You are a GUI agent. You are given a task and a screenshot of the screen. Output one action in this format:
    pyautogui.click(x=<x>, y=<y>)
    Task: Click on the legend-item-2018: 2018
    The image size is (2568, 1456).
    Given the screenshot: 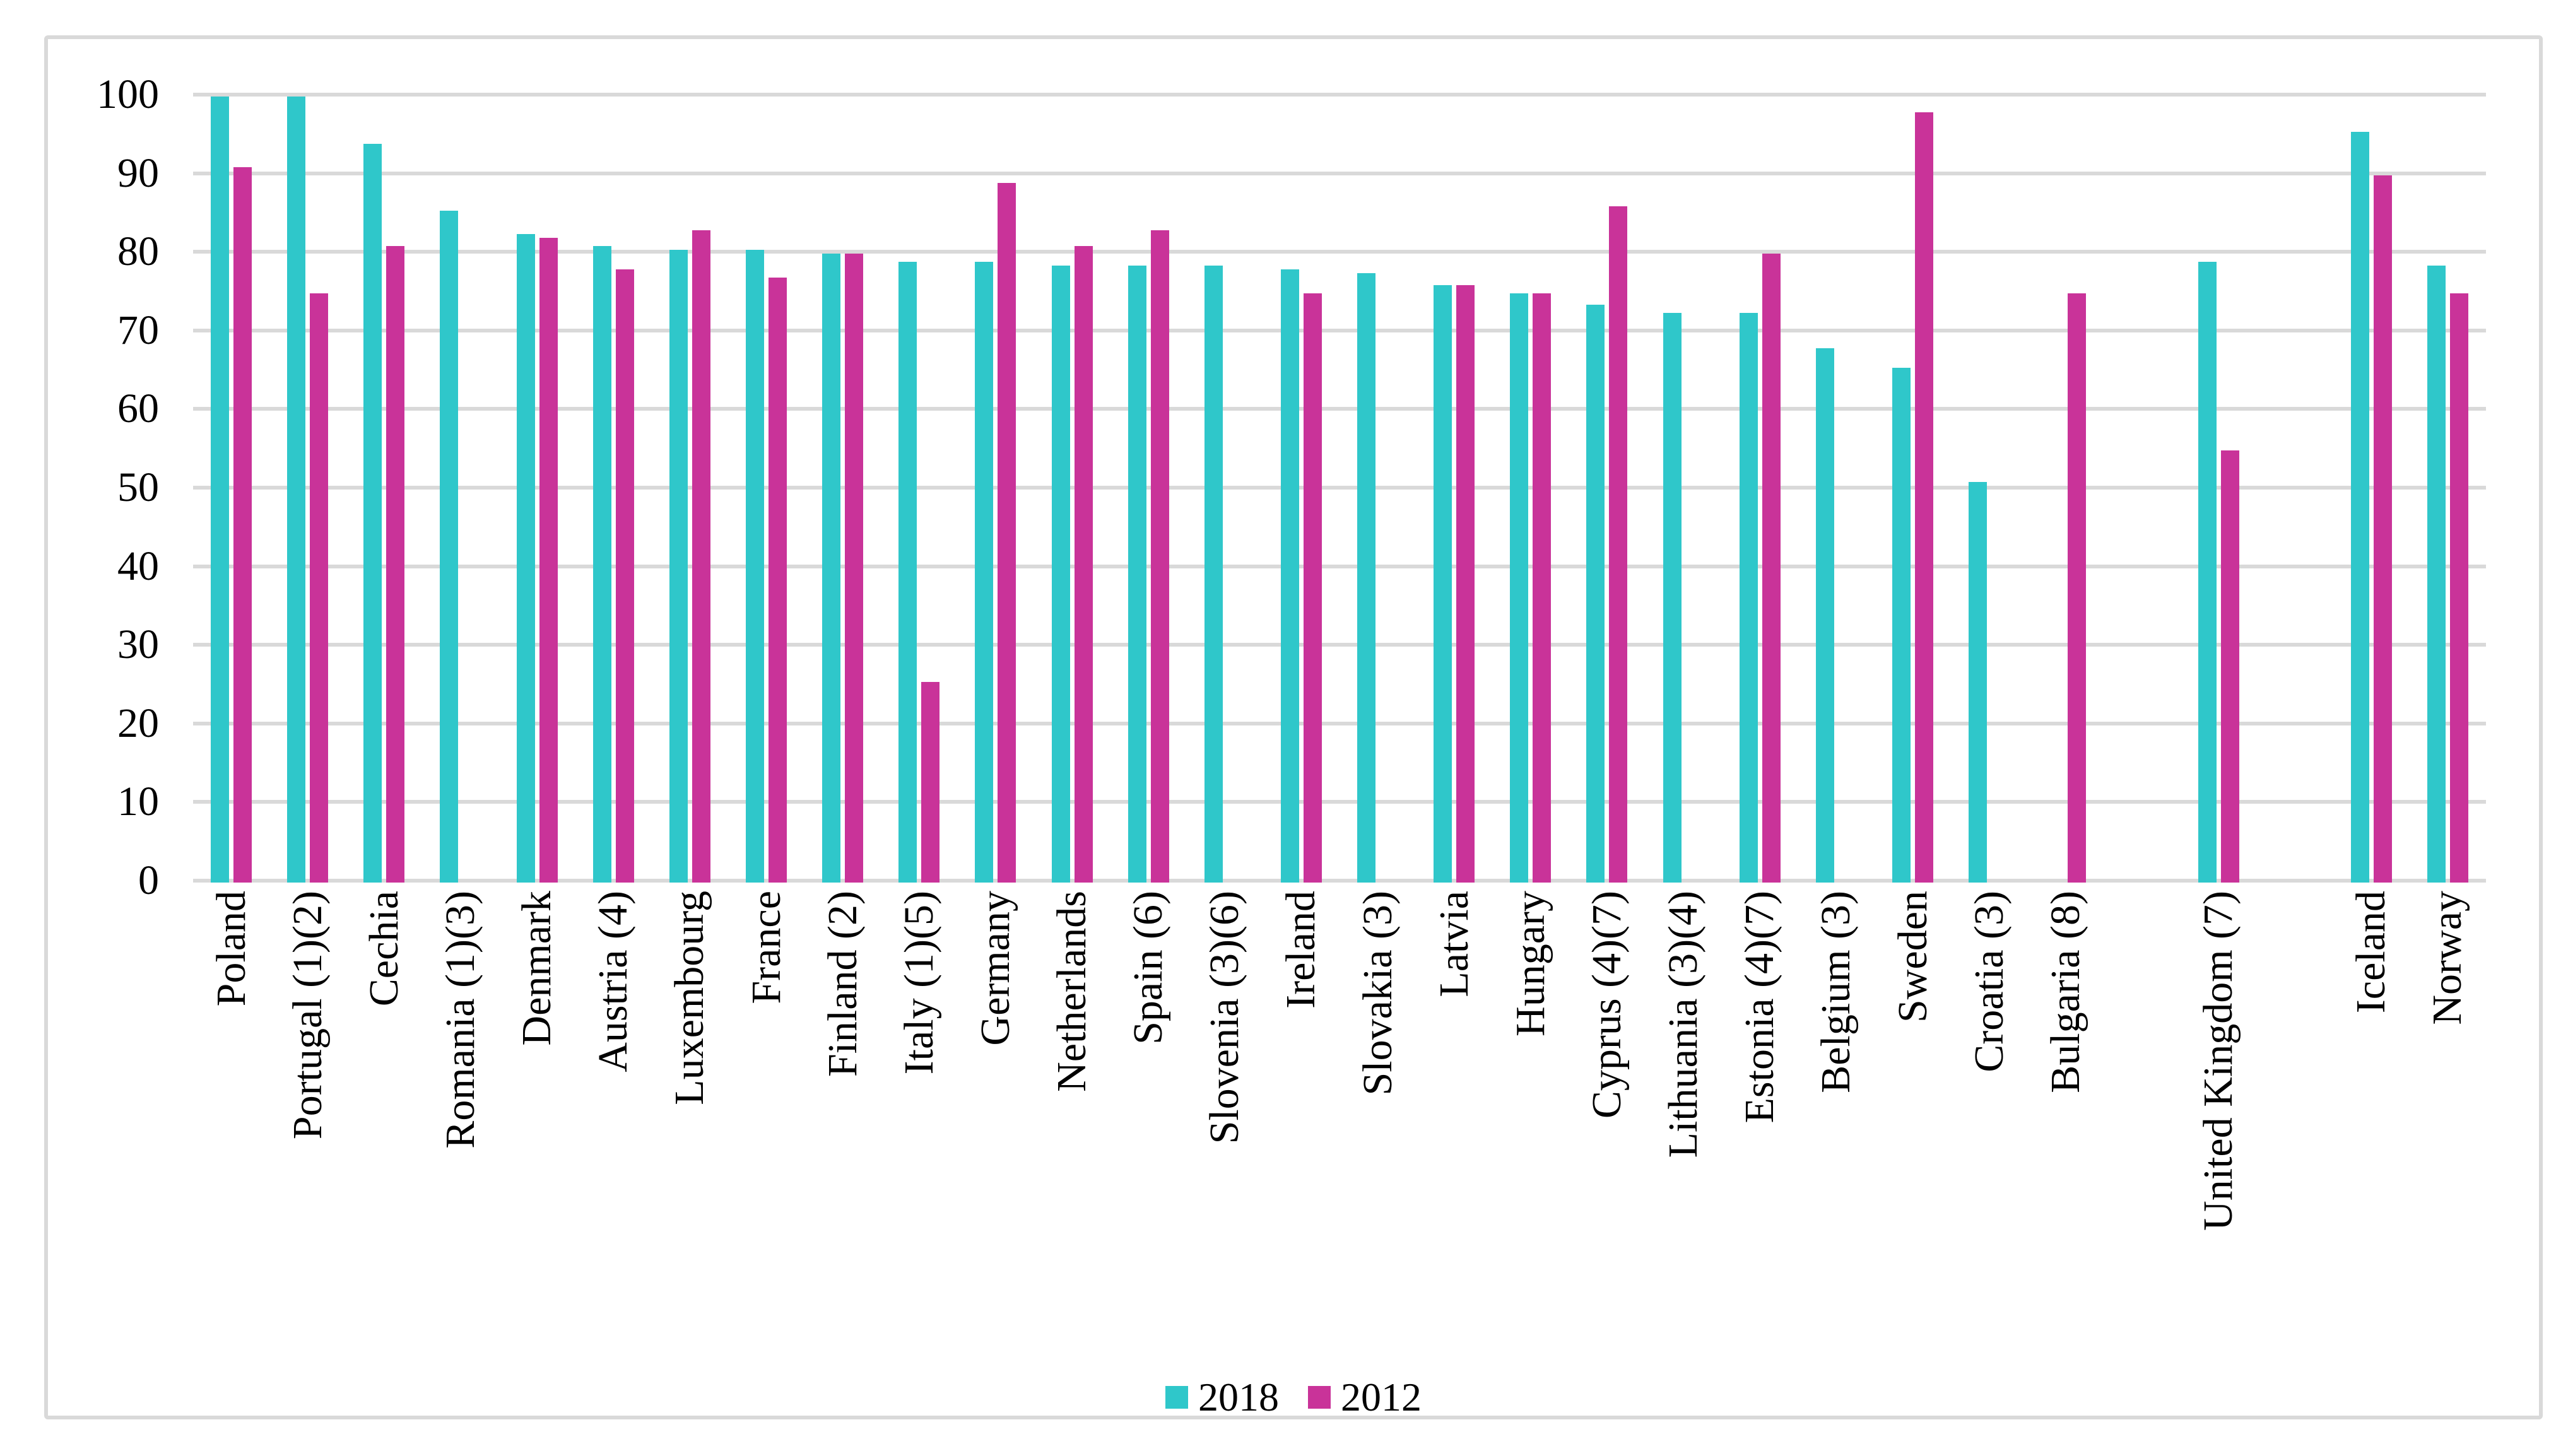 What is the action you would take?
    pyautogui.click(x=1222, y=1397)
    